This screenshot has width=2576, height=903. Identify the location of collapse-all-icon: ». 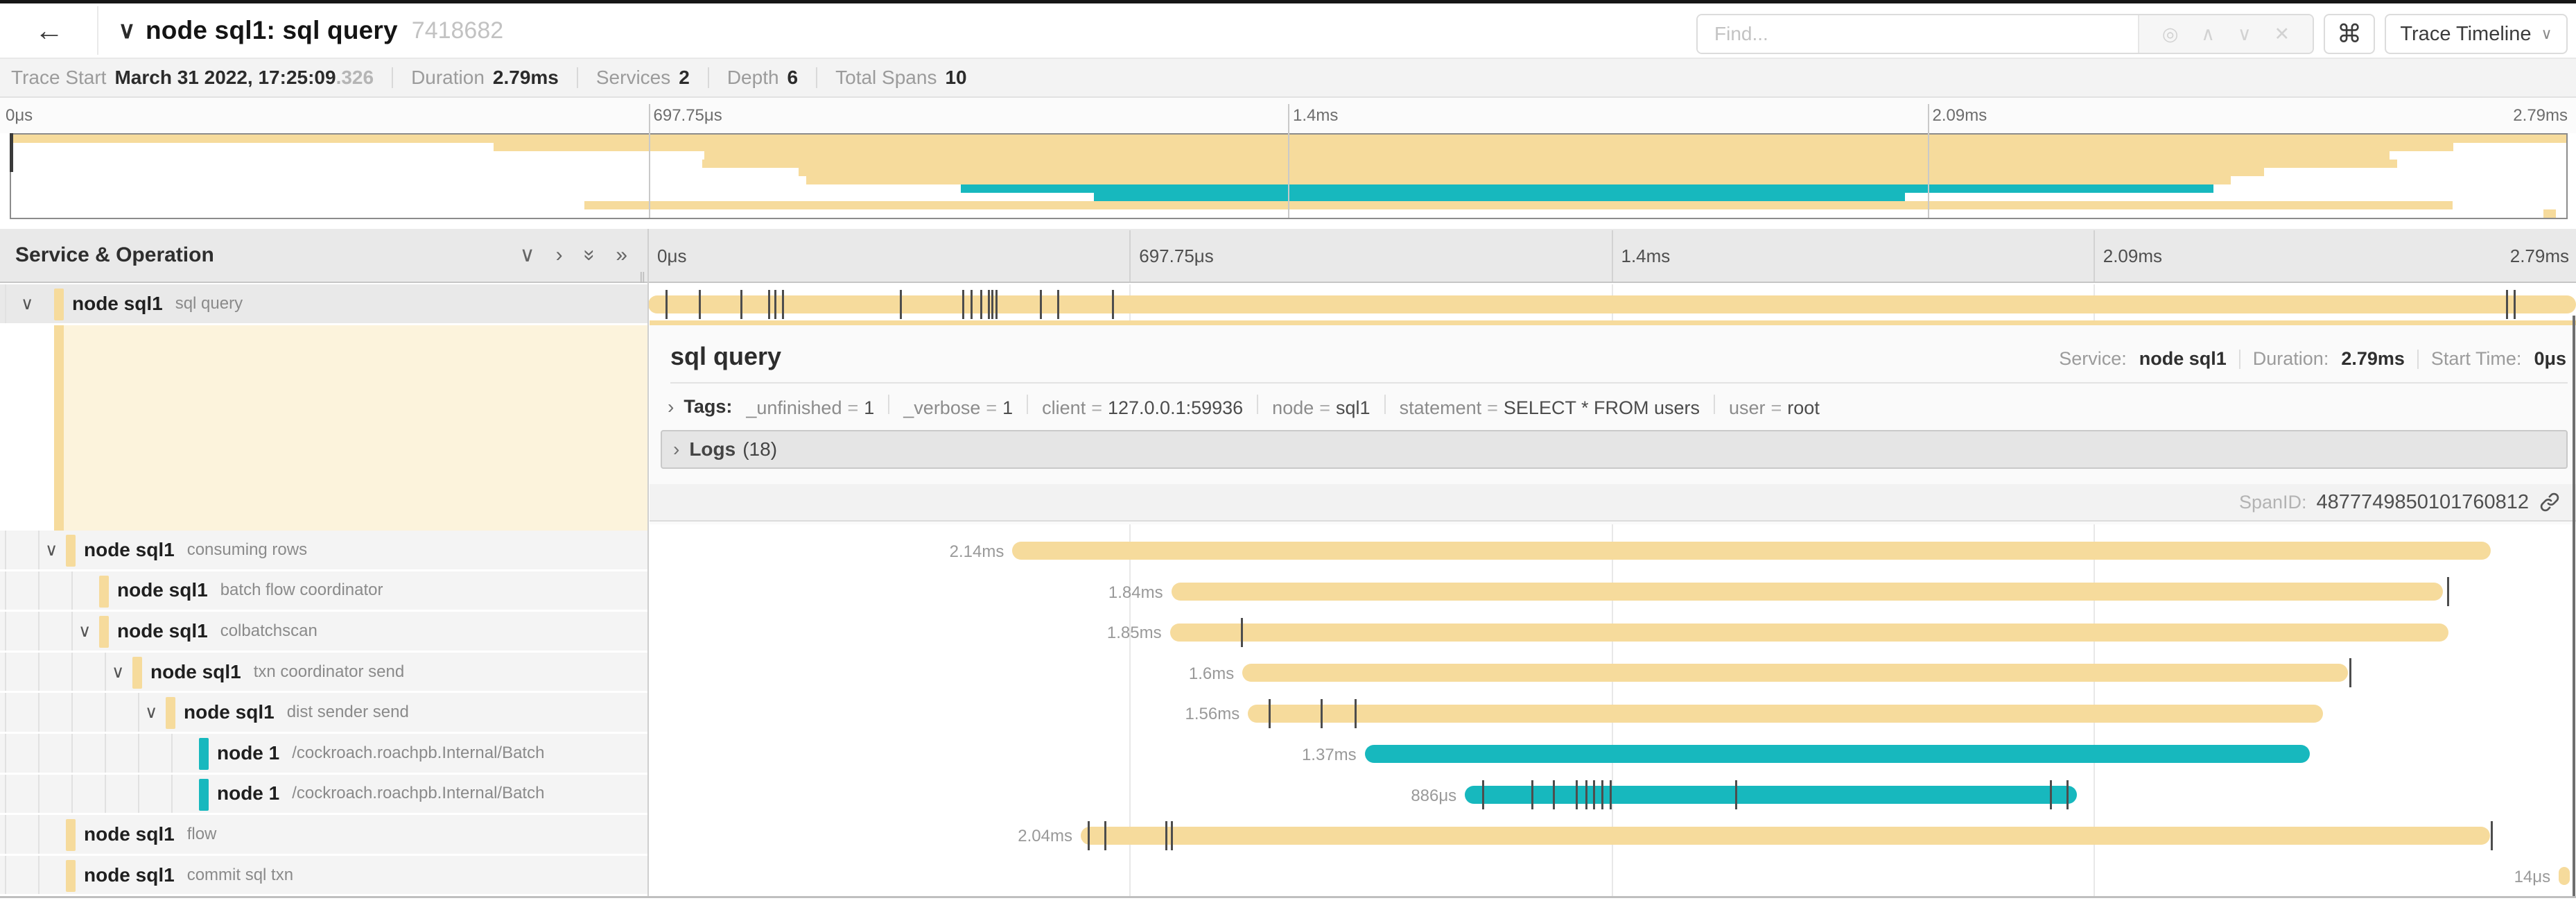
(589, 255).